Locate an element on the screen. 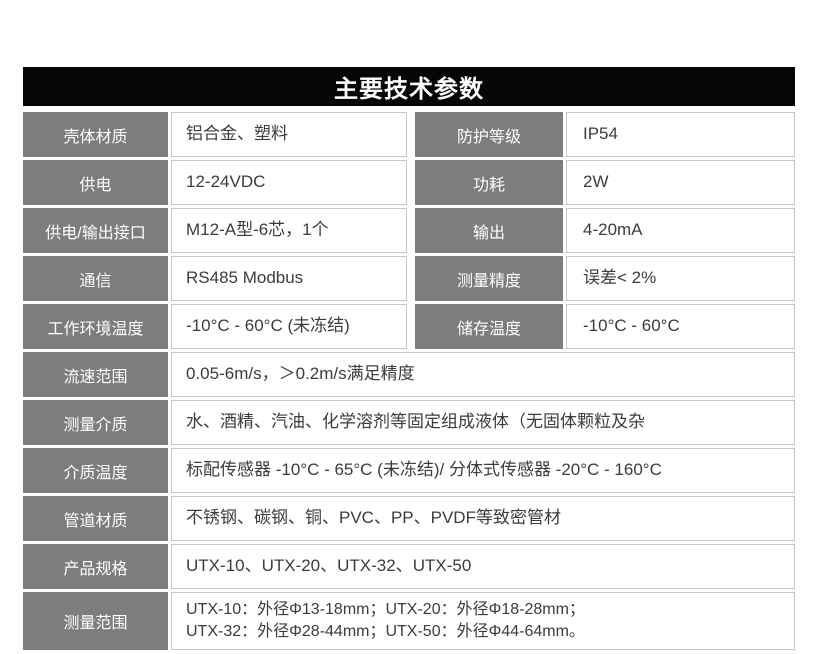 This screenshot has width=839, height=654. row-value: UTX-10、UTX-20、UTX-32、UTX-50 is located at coordinates (483, 566).